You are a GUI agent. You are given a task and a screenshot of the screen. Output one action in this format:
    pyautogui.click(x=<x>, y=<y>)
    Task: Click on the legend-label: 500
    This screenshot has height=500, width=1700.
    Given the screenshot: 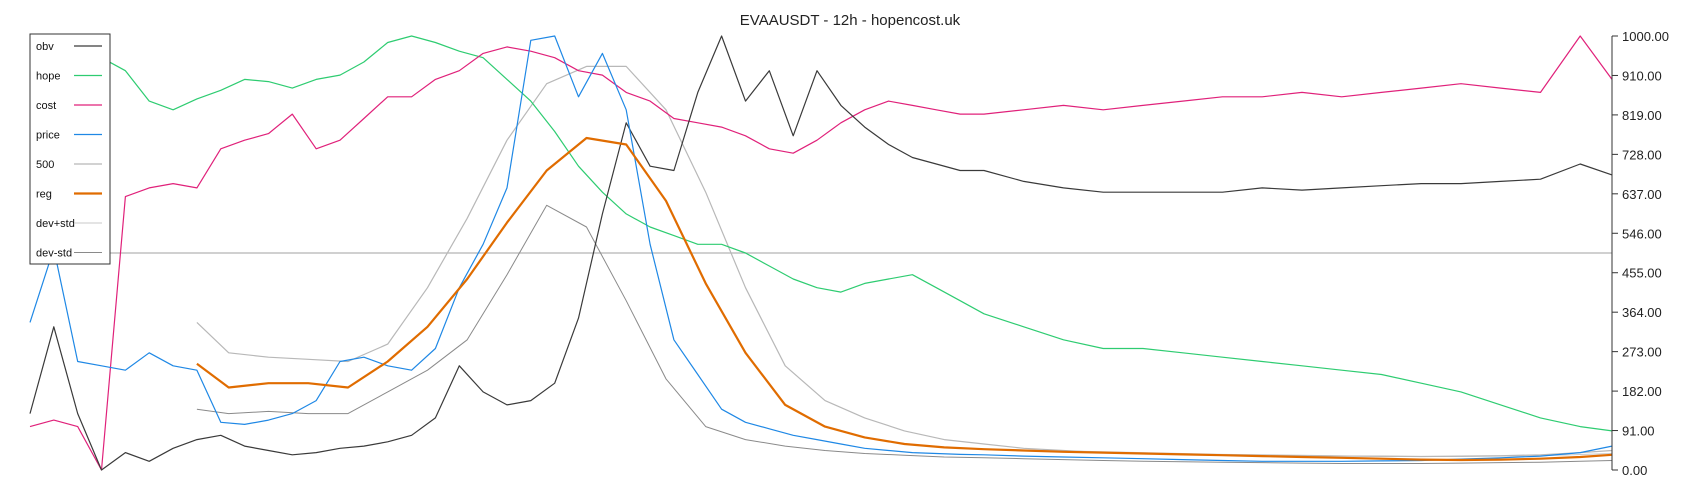 What is the action you would take?
    pyautogui.click(x=45, y=165)
    